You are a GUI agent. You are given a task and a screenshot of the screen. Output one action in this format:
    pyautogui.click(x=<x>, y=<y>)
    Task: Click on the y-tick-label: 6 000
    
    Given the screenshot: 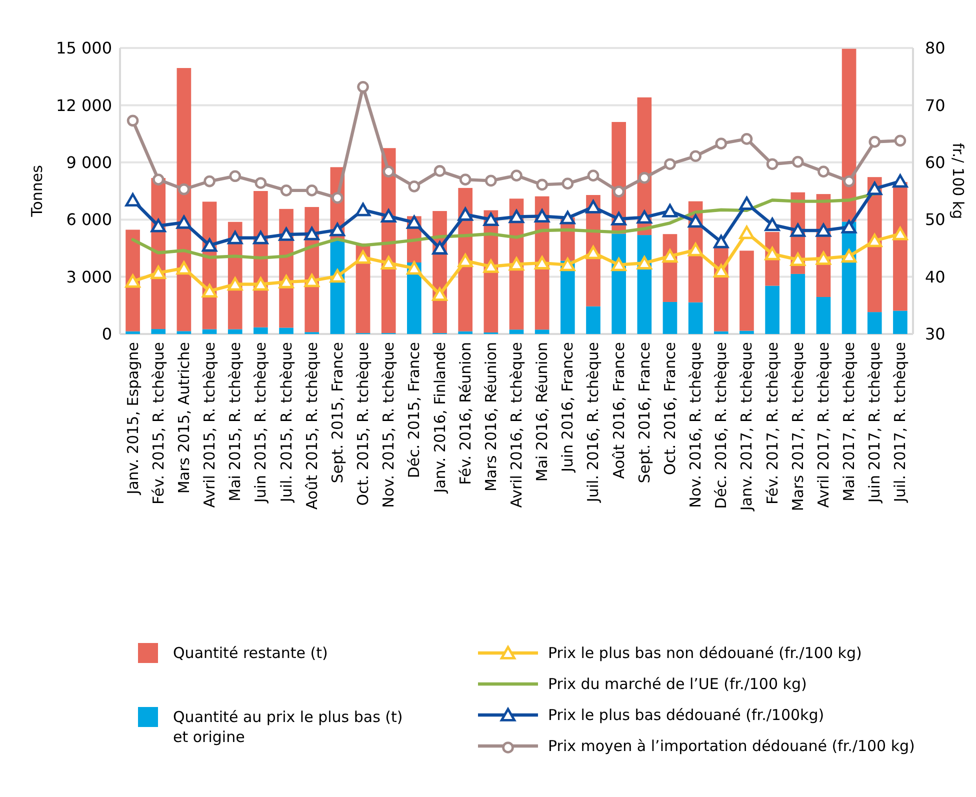 What is the action you would take?
    pyautogui.click(x=89, y=220)
    